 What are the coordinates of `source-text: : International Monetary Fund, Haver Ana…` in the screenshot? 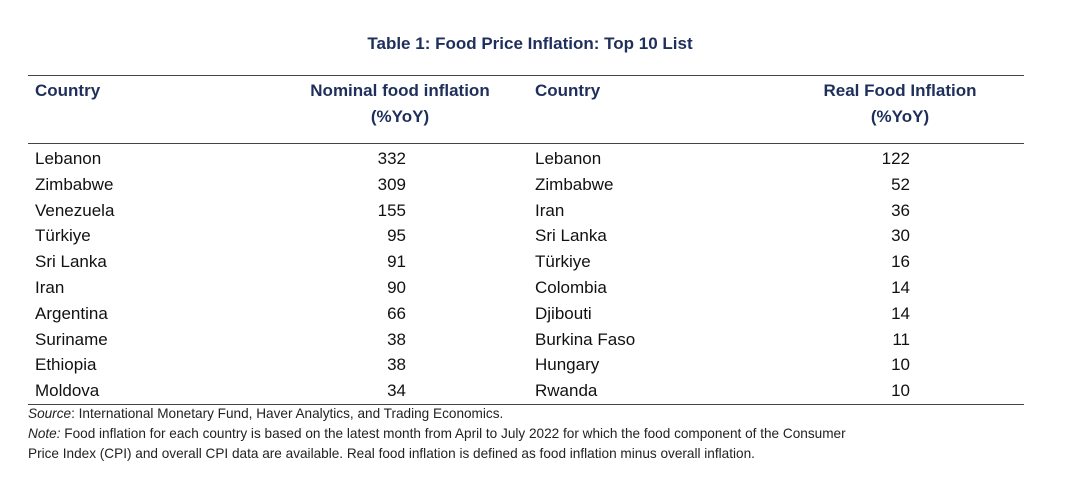 It's located at (287, 413).